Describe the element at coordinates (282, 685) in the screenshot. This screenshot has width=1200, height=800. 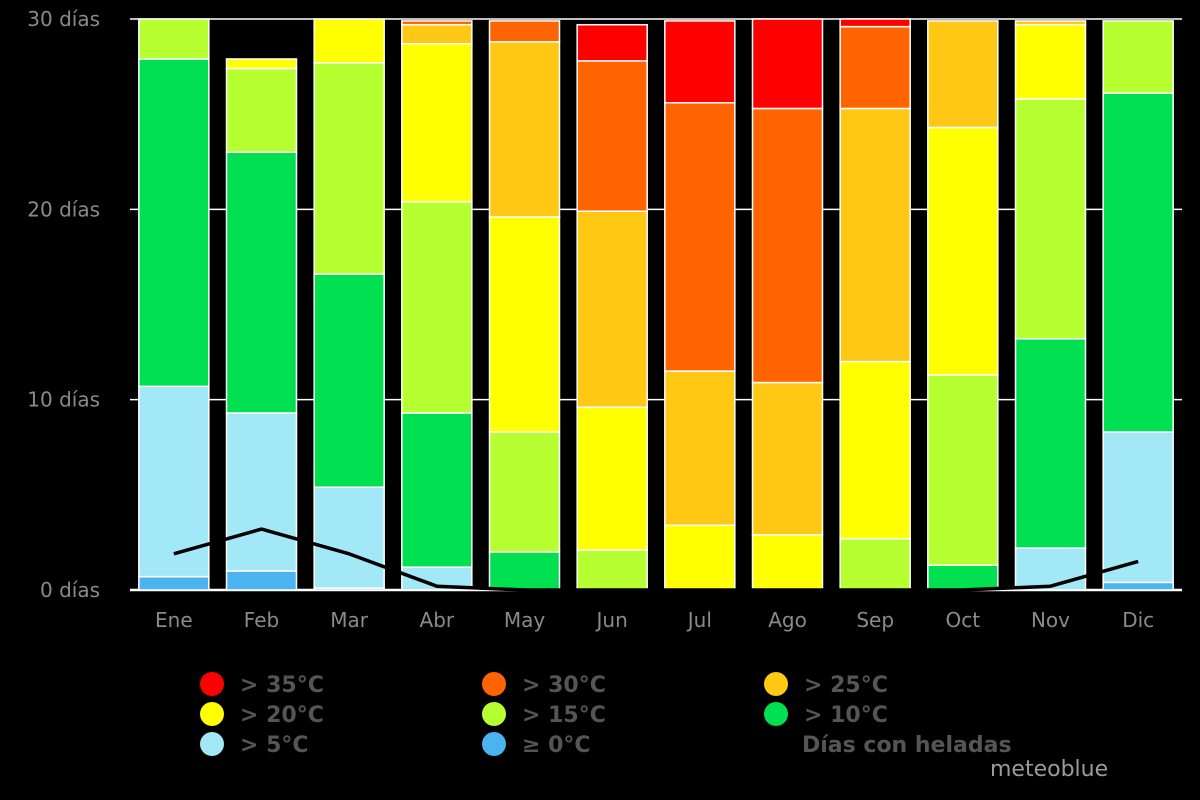
I see `legend-label: > 35°C` at that location.